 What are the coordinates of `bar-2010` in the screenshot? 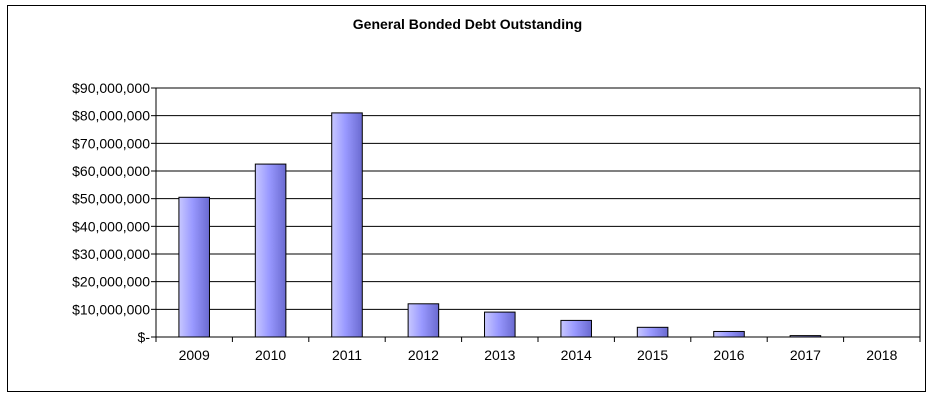 It's located at (270, 250).